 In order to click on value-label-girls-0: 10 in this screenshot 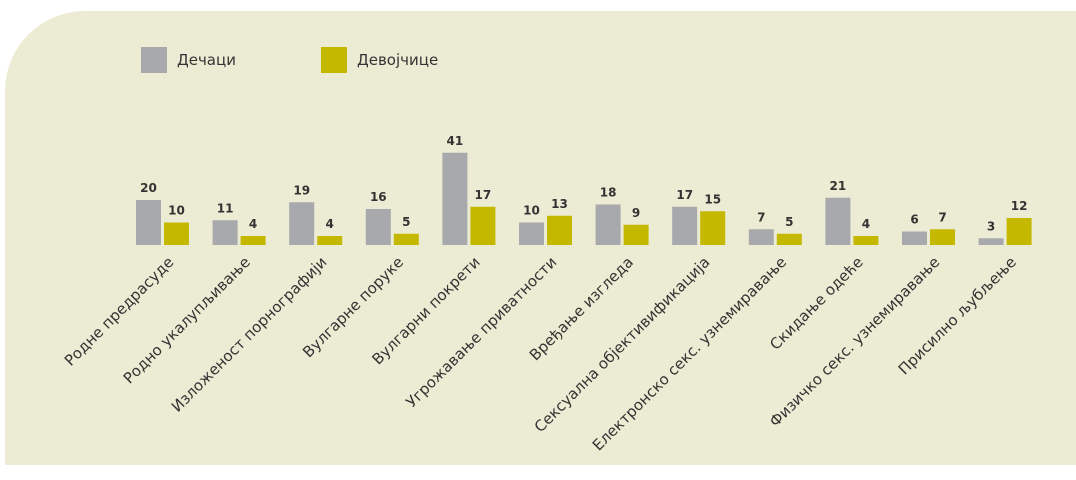, I will do `click(176, 211)`.